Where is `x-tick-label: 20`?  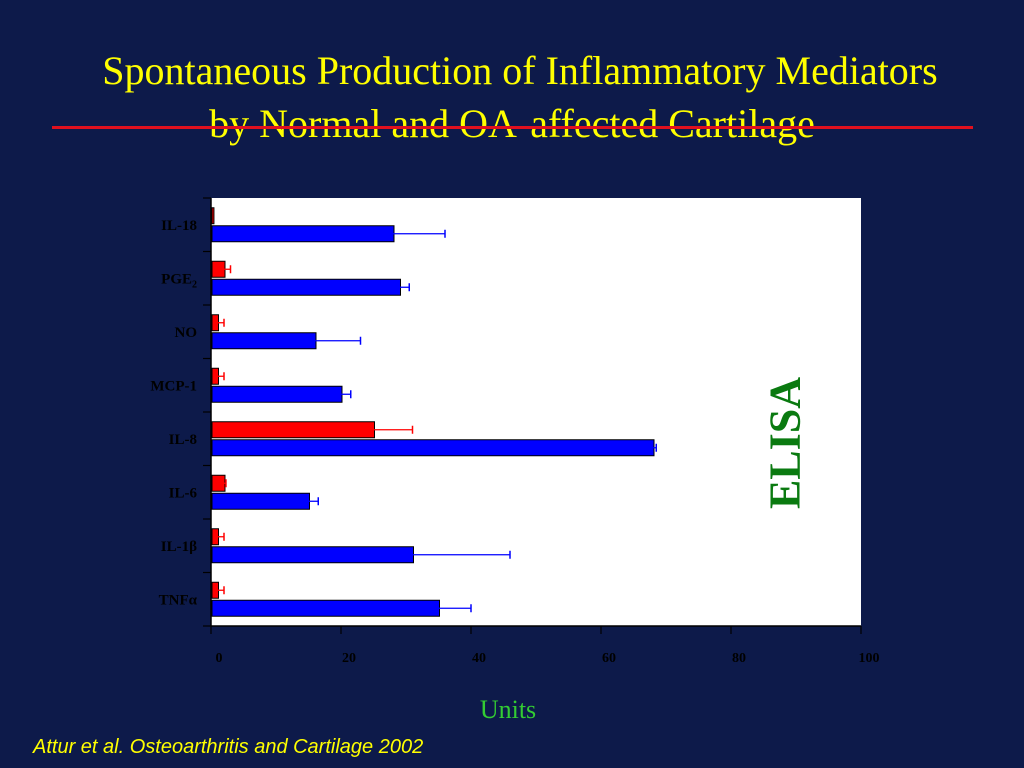 x-tick-label: 20 is located at coordinates (349, 658).